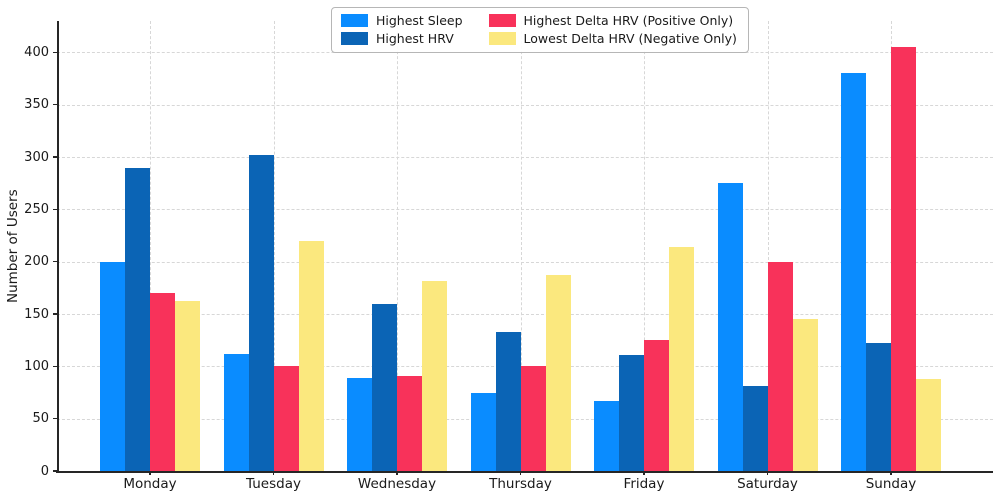 This screenshot has width=1000, height=499. What do you see at coordinates (520, 484) in the screenshot?
I see `x-tick-label: Thursday` at bounding box center [520, 484].